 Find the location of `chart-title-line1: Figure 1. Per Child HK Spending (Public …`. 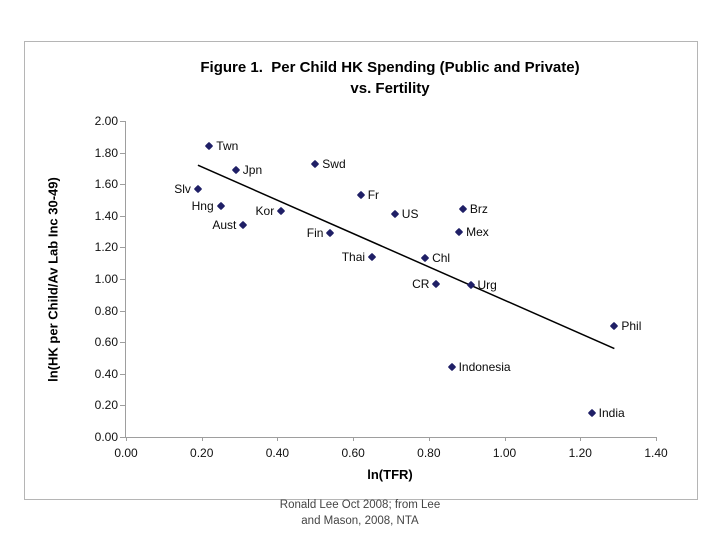

chart-title-line1: Figure 1. Per Child HK Spending (Public … is located at coordinates (390, 67).